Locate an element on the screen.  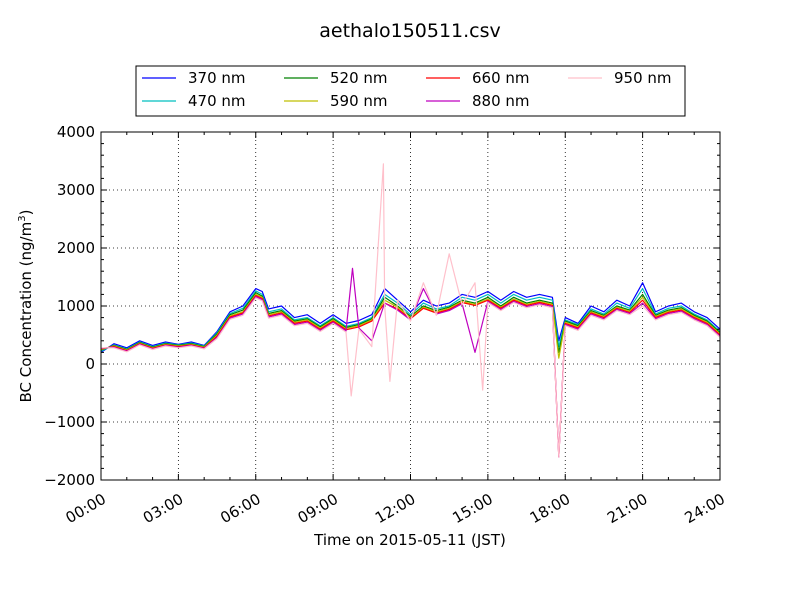
y-tick-label: 1000 is located at coordinates (76, 306).